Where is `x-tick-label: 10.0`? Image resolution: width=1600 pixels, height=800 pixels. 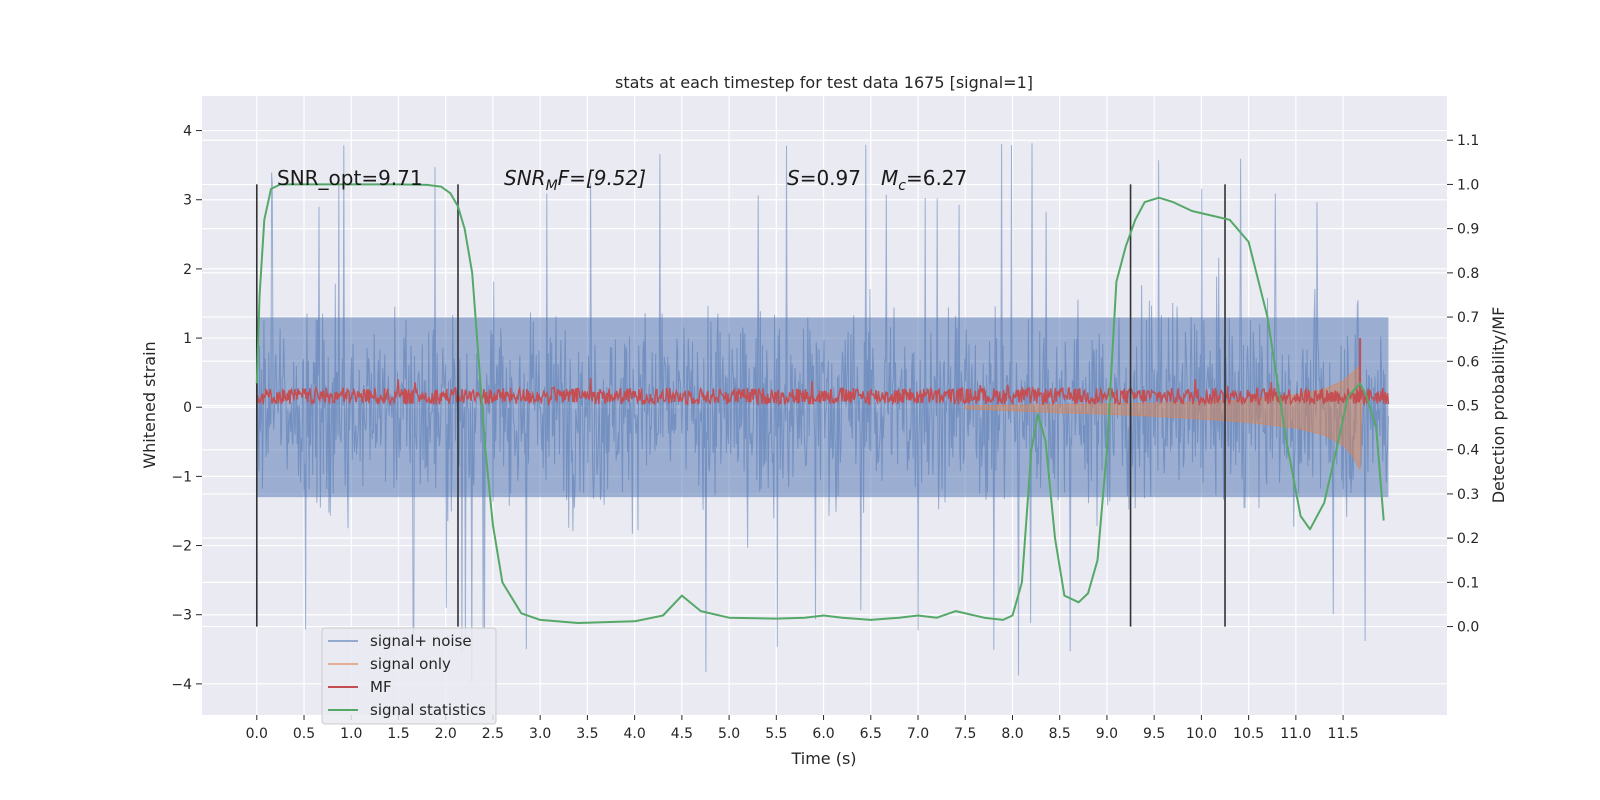
x-tick-label: 10.0 is located at coordinates (1201, 734).